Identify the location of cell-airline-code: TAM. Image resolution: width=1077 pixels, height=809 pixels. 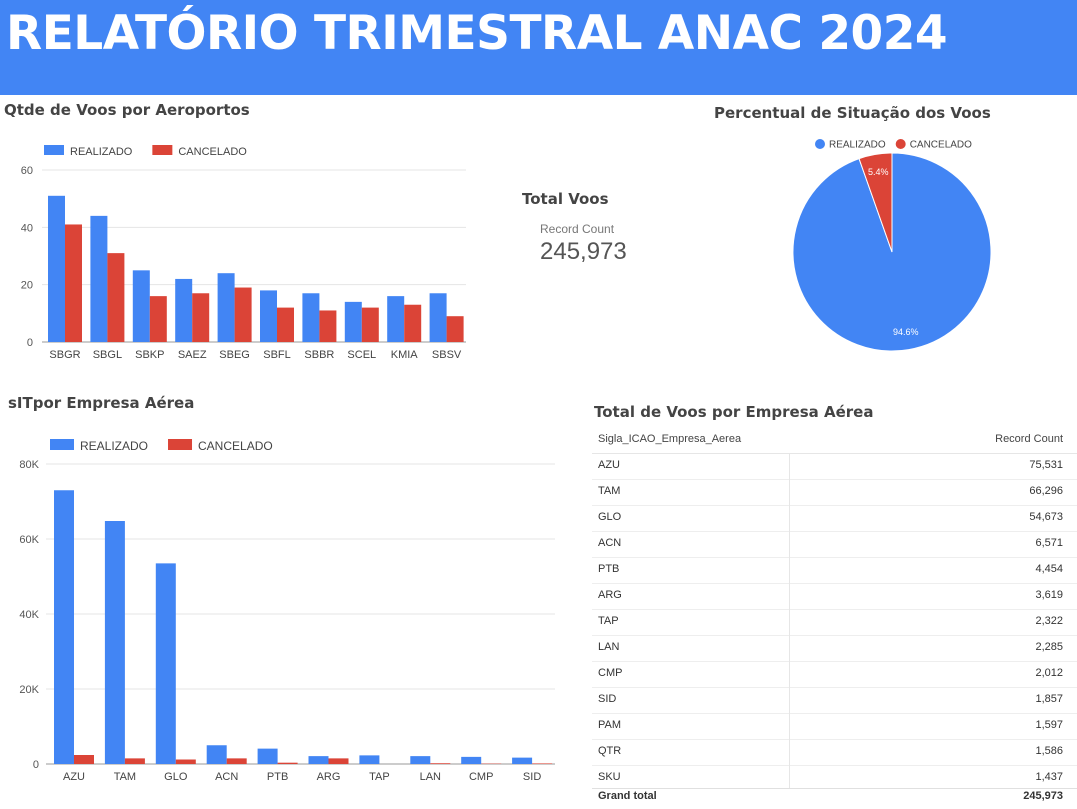
(609, 491).